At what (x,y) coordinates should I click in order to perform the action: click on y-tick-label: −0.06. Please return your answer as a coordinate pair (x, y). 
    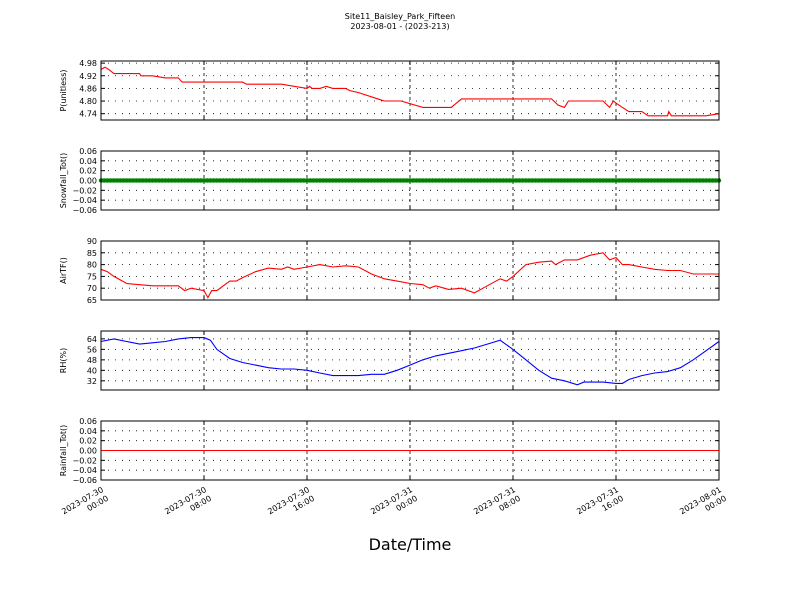
    Looking at the image, I should click on (84, 210).